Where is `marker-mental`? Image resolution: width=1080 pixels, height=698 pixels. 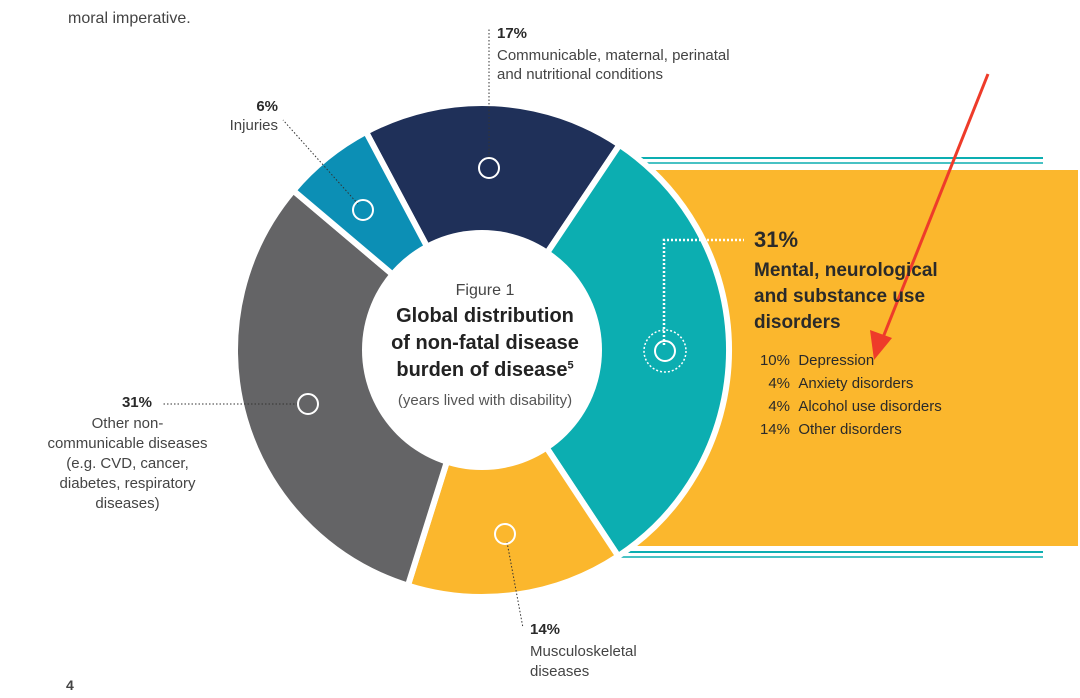
marker-mental is located at coordinates (665, 351).